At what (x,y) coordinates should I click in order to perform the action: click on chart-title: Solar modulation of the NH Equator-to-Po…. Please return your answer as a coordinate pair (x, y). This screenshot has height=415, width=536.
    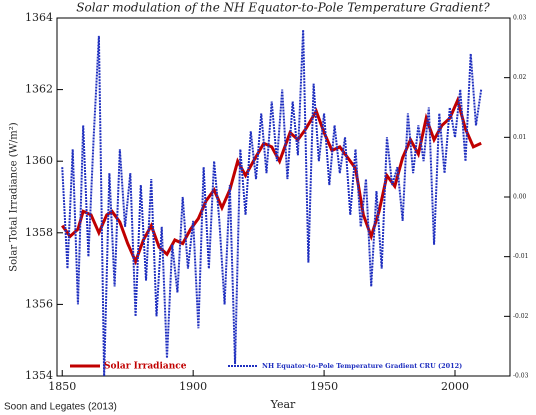
    Looking at the image, I should click on (283, 8).